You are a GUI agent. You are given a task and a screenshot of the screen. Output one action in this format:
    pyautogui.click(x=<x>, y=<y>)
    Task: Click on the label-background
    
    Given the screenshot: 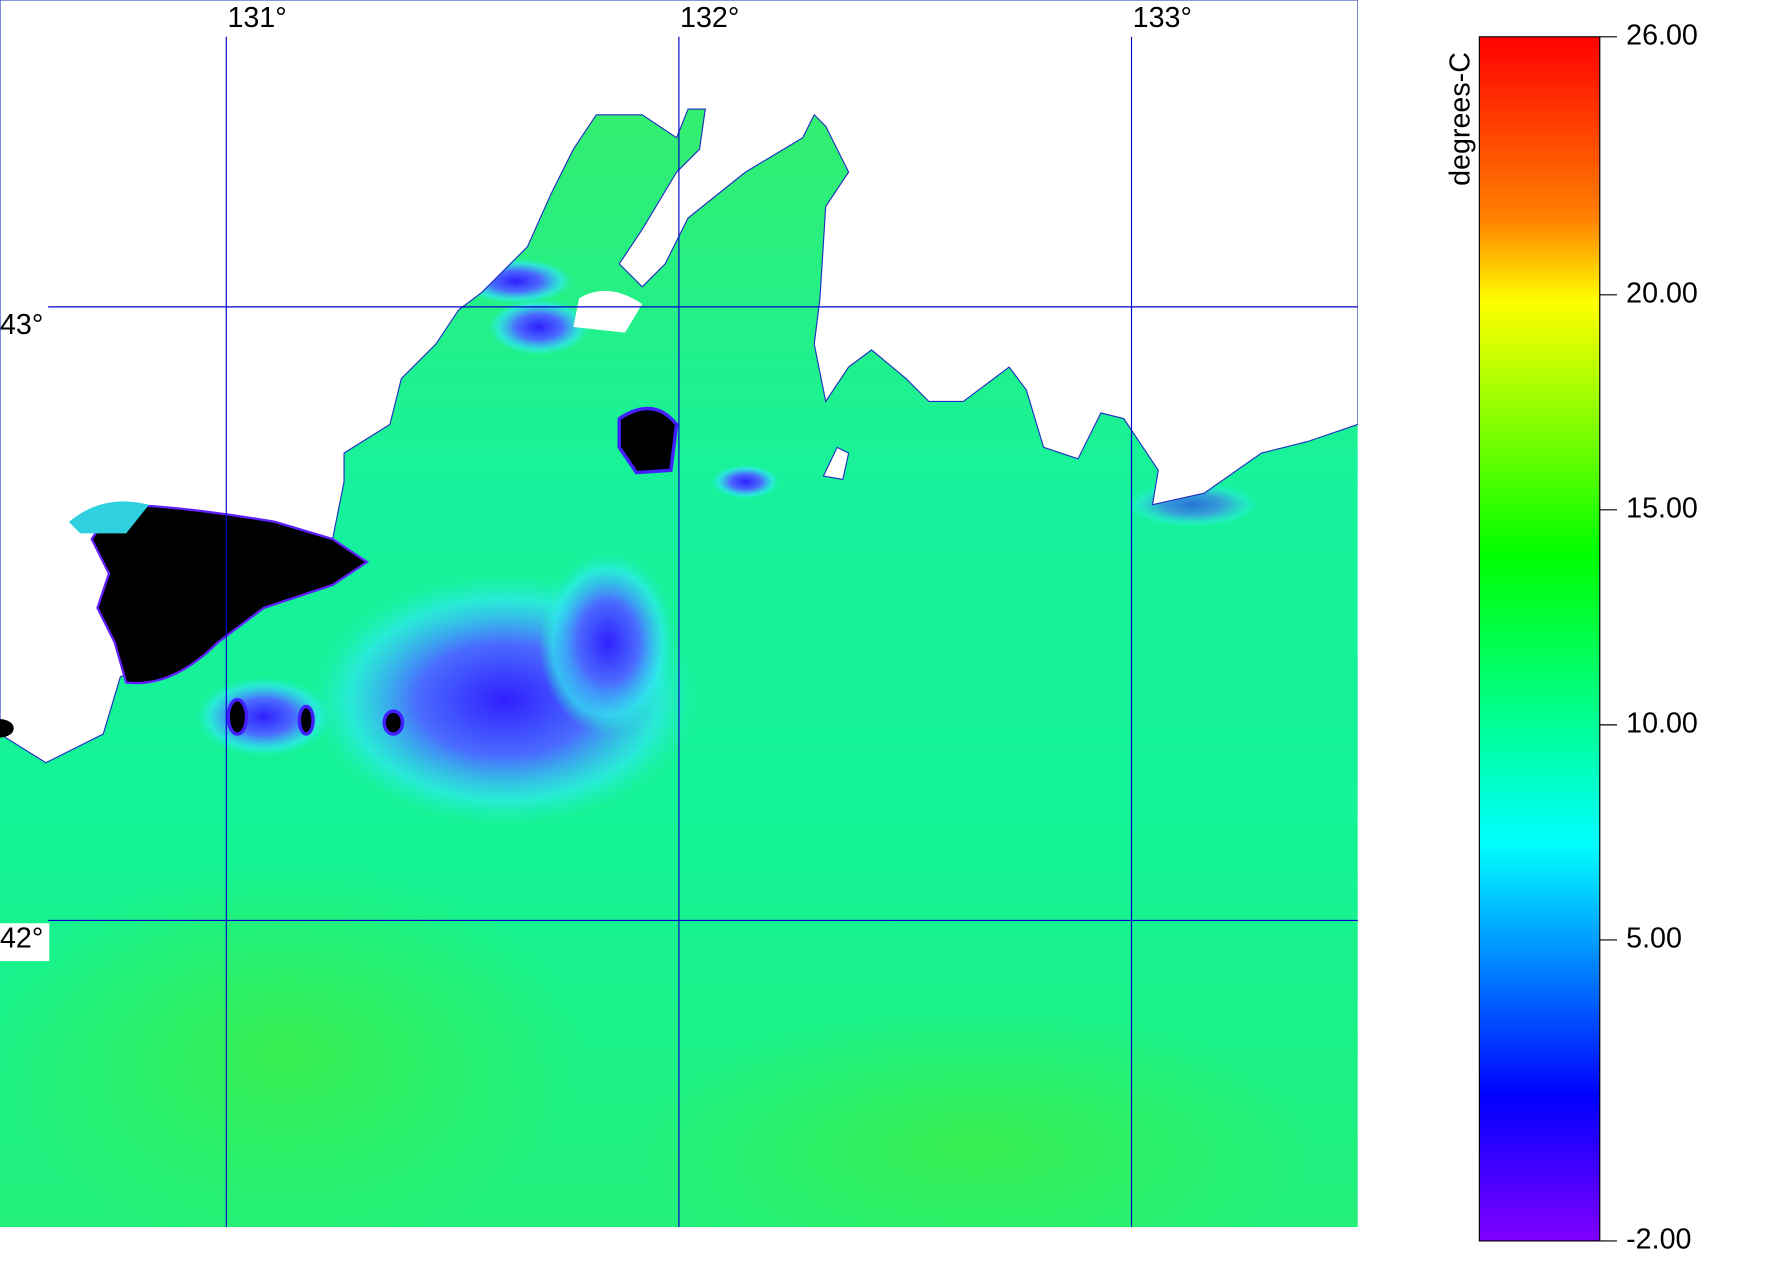 What is the action you would take?
    pyautogui.click(x=25, y=942)
    